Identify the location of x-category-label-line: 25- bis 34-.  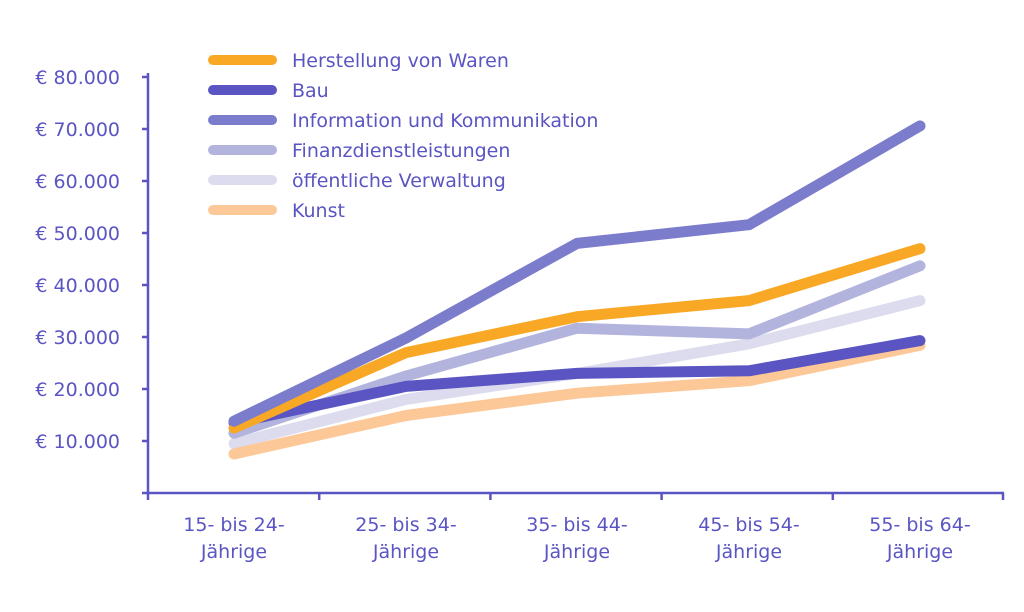
(405, 525).